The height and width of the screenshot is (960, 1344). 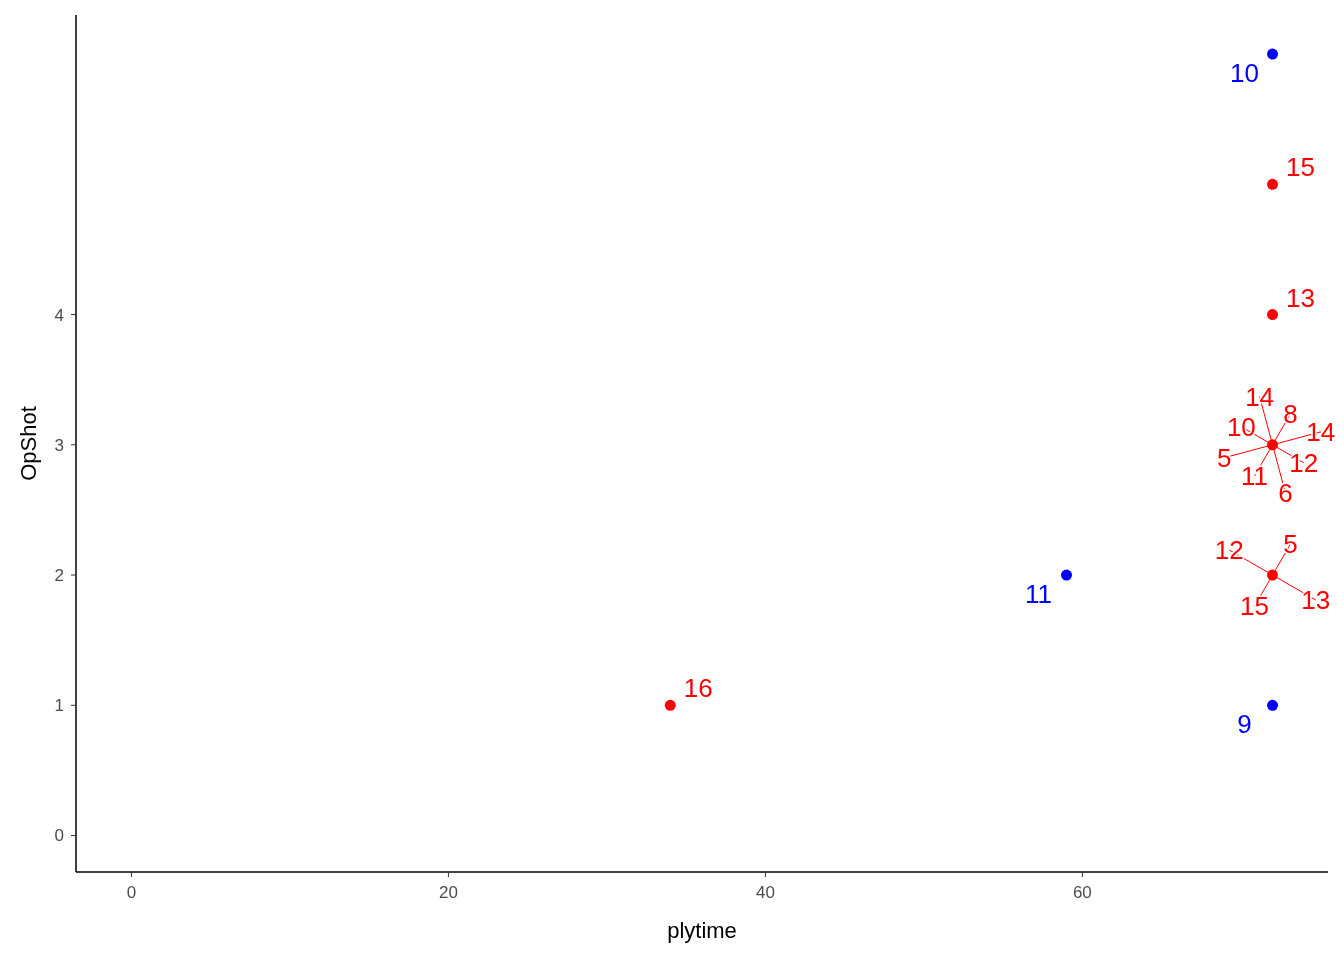 What do you see at coordinates (1285, 493) in the screenshot?
I see `annotation: 6` at bounding box center [1285, 493].